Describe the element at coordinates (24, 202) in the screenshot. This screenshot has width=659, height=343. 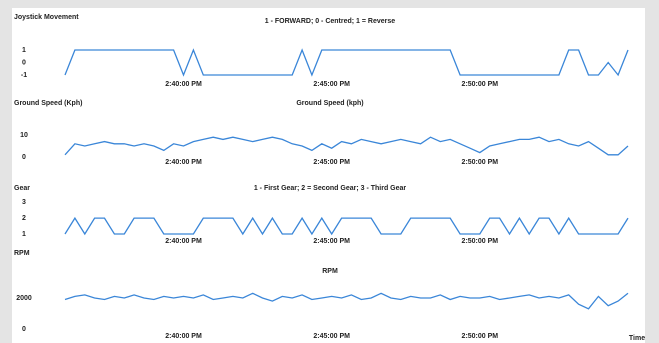
I see `y-tick-label: 3` at that location.